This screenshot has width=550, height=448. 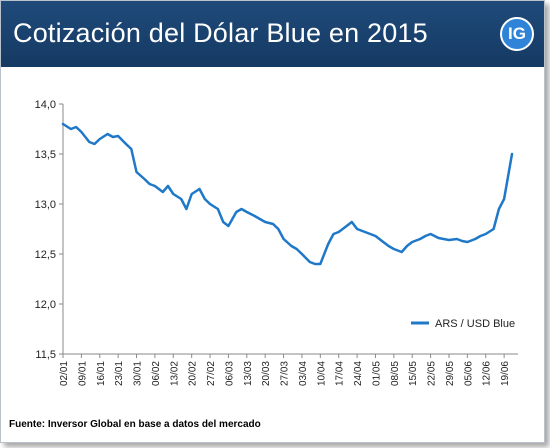 I want to click on x-tick-label: 23/01, so click(x=119, y=373).